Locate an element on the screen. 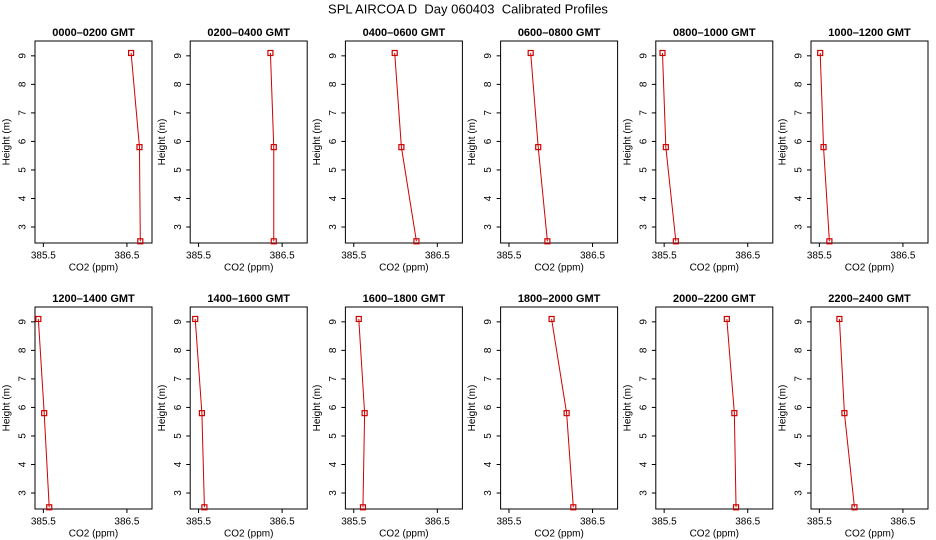 Image resolution: width=936 pixels, height=540 pixels. panel-title: 2200–2400 GMT is located at coordinates (869, 299).